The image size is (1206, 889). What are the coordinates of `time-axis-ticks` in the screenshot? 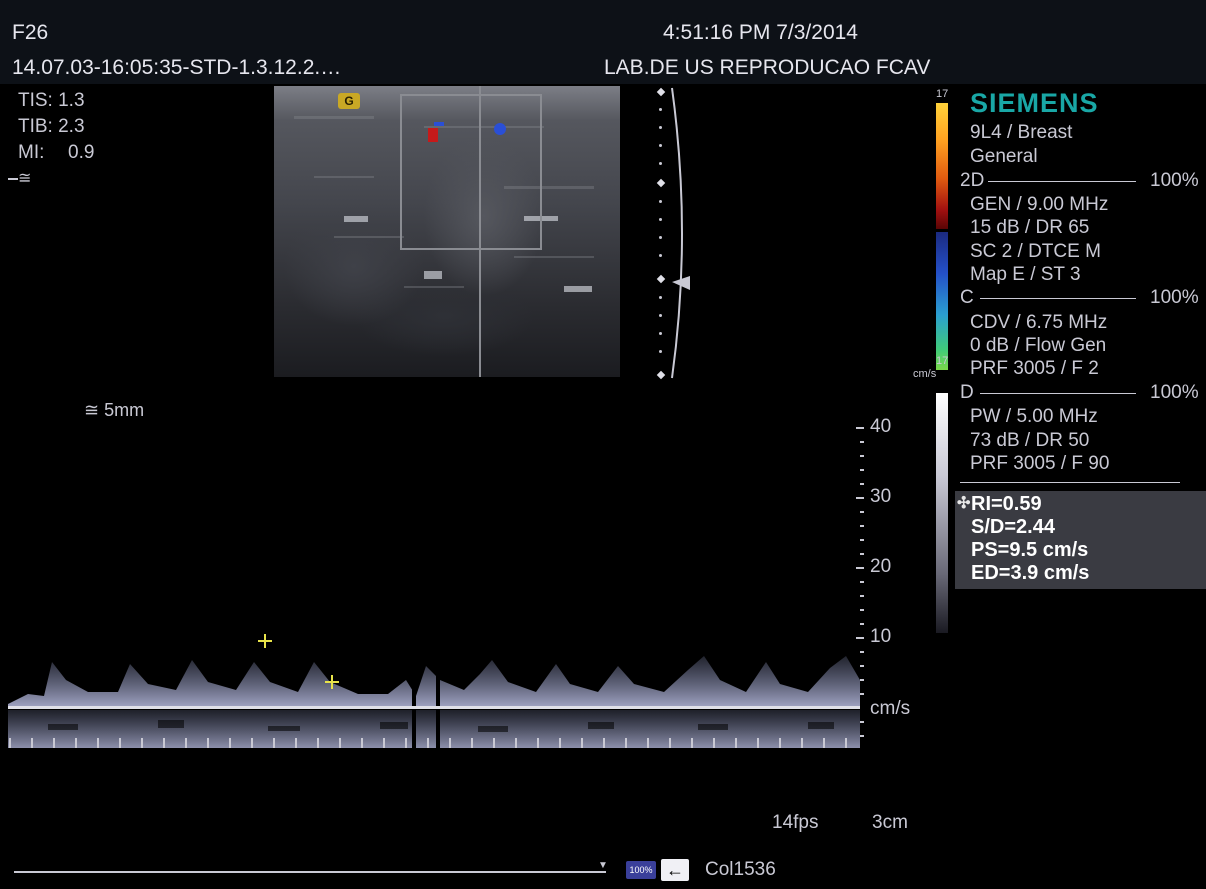 It's located at (428, 743).